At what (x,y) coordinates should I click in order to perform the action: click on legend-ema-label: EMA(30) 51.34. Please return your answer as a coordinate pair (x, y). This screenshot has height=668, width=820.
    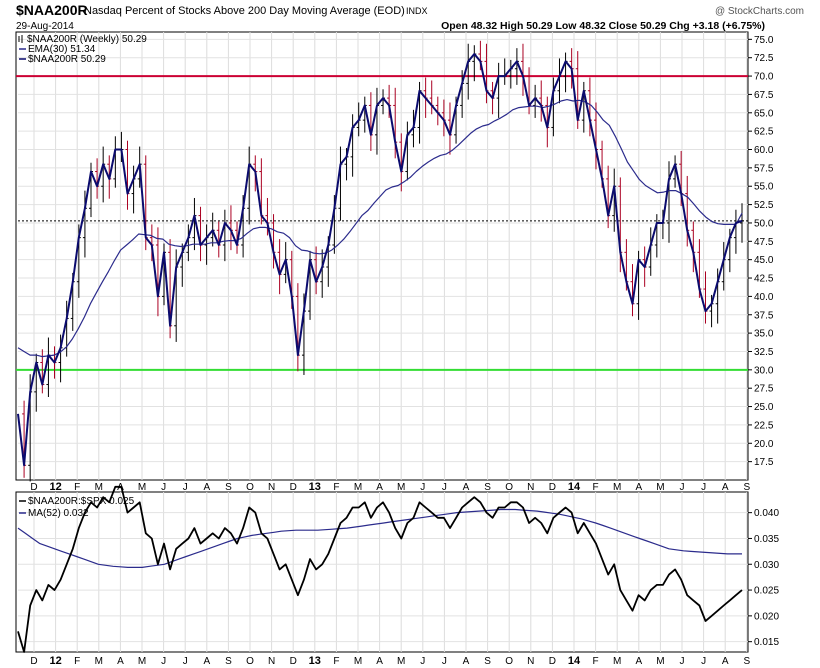
    Looking at the image, I should click on (62, 49).